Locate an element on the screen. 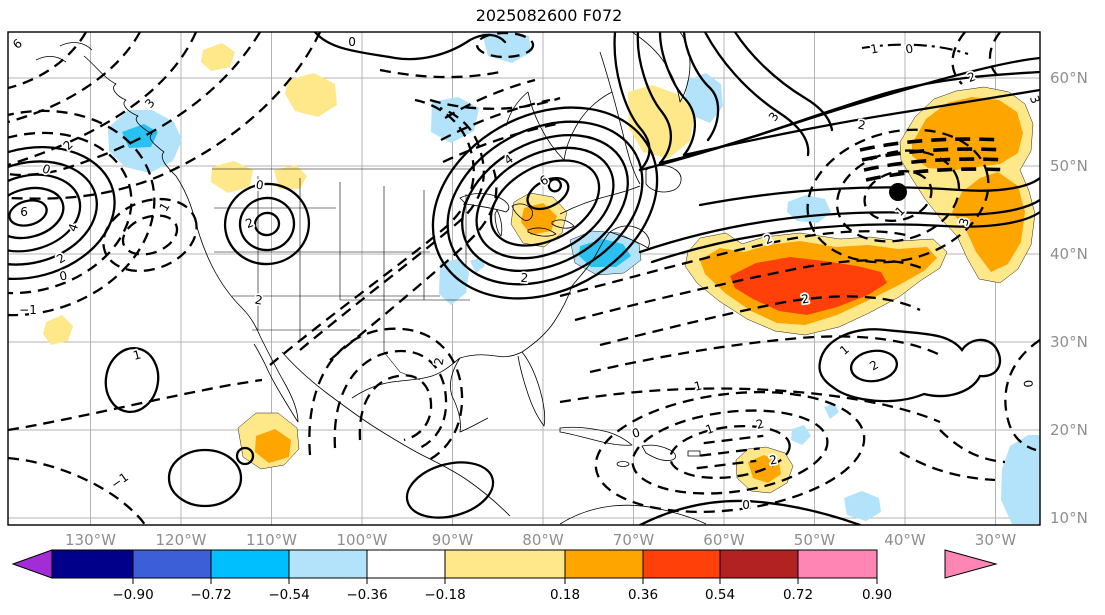 The image size is (1105, 615). x-tick-label: 80°W is located at coordinates (543, 540).